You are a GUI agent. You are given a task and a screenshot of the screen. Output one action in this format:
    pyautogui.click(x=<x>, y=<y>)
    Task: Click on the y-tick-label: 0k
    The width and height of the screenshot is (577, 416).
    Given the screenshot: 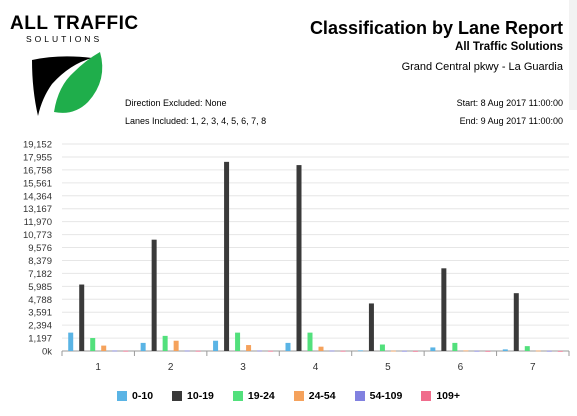 What is the action you would take?
    pyautogui.click(x=47, y=352)
    